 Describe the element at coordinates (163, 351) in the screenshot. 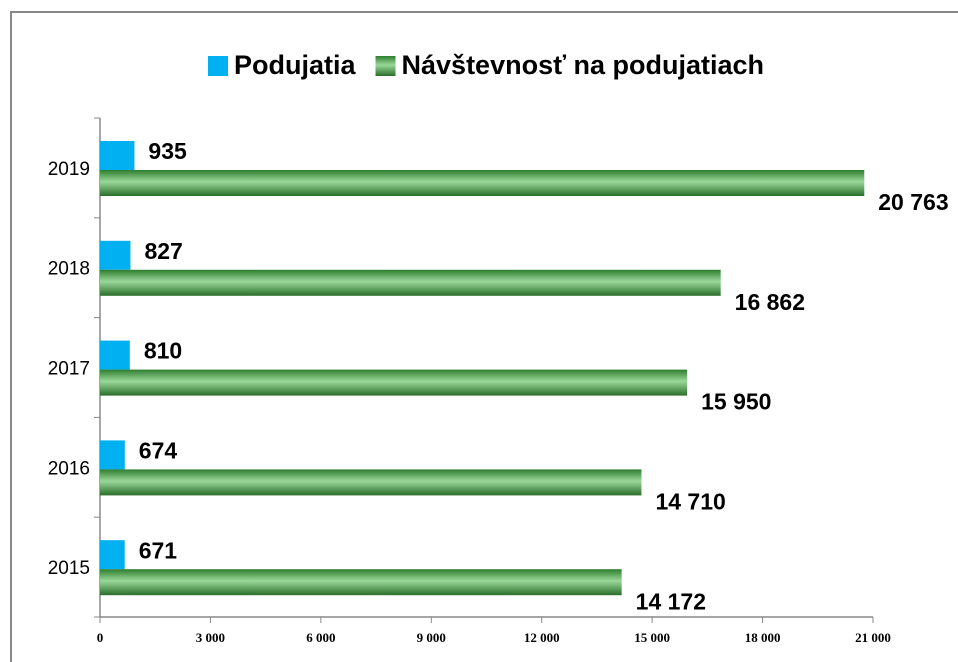

I see `value-label: 810` at that location.